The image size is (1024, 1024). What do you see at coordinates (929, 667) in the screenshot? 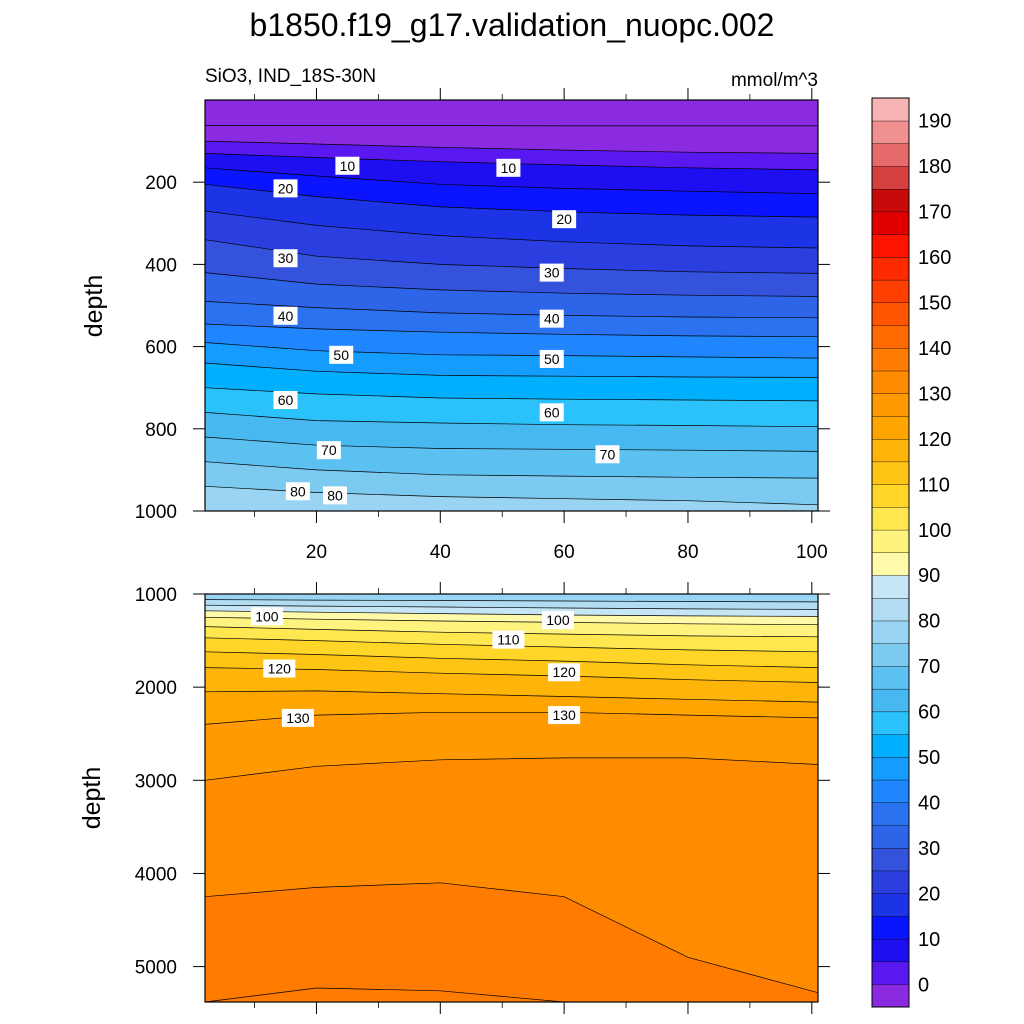
I see `colorbar-label: 70` at bounding box center [929, 667].